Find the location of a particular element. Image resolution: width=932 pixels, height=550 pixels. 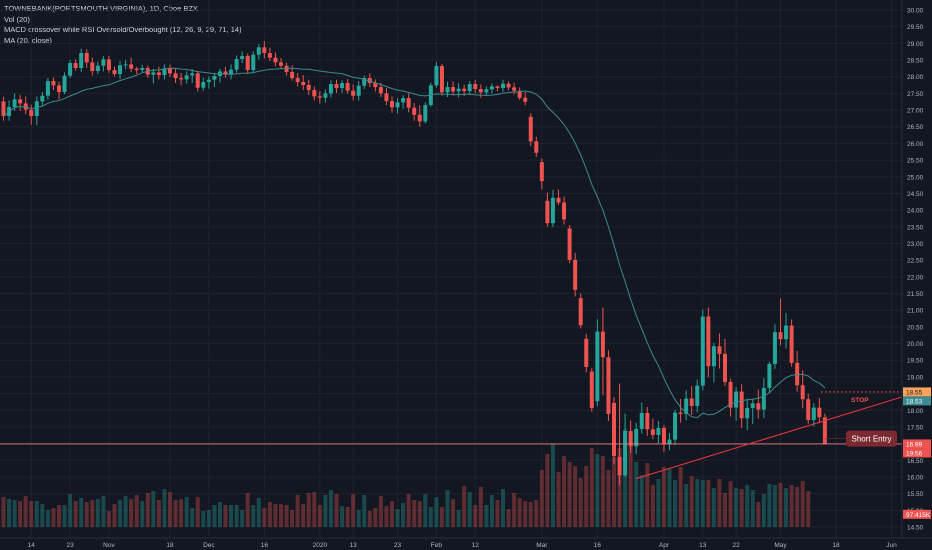

x-tick-label: 23 is located at coordinates (70, 545).